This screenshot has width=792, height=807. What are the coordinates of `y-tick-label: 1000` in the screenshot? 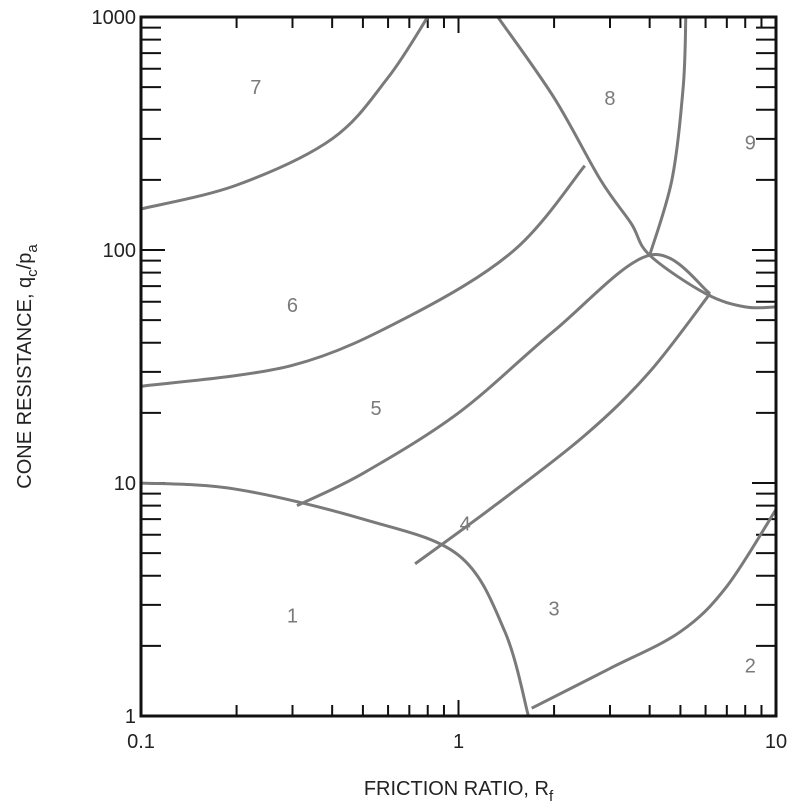 It's located at (114, 18).